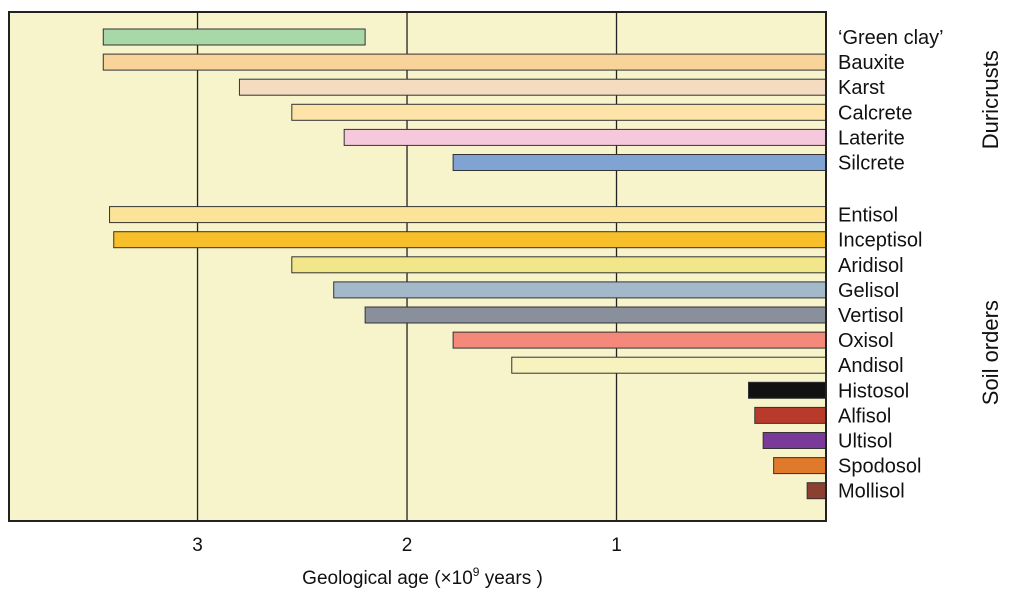 The width and height of the screenshot is (1020, 605). I want to click on x-tick-label: 2, so click(407, 545).